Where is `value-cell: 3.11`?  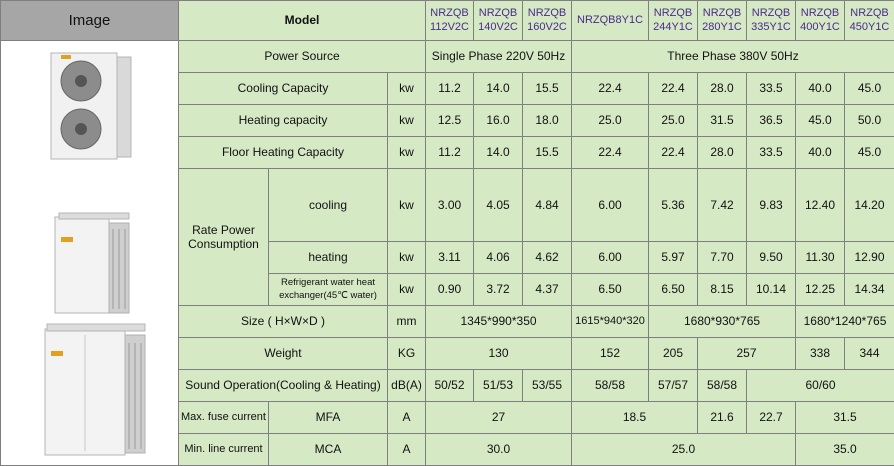
value-cell: 3.11 is located at coordinates (450, 257).